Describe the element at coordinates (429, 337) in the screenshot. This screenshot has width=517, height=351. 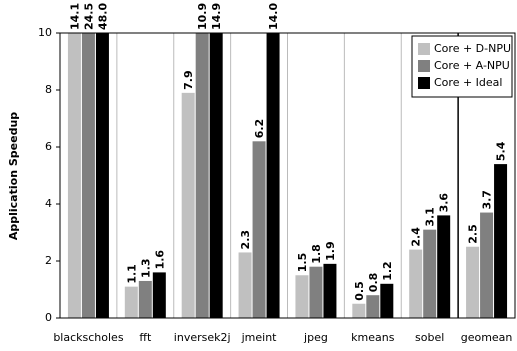
I see `x-tick-label: sobel` at that location.